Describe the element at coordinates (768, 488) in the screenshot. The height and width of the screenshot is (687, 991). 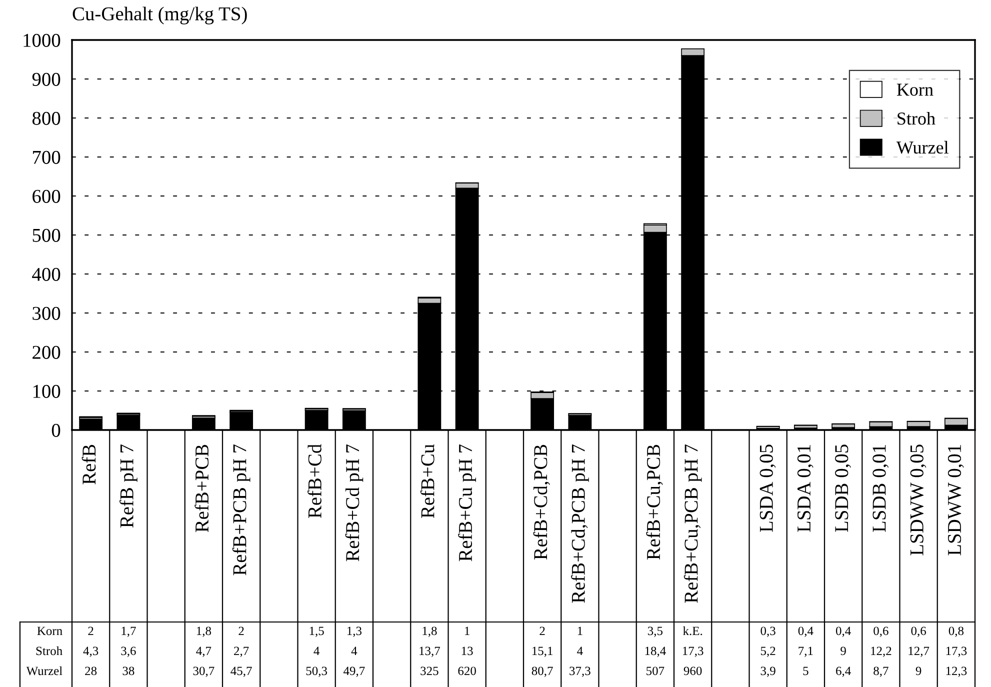
I see `x-tick-label: LSDA 0,05` at that location.